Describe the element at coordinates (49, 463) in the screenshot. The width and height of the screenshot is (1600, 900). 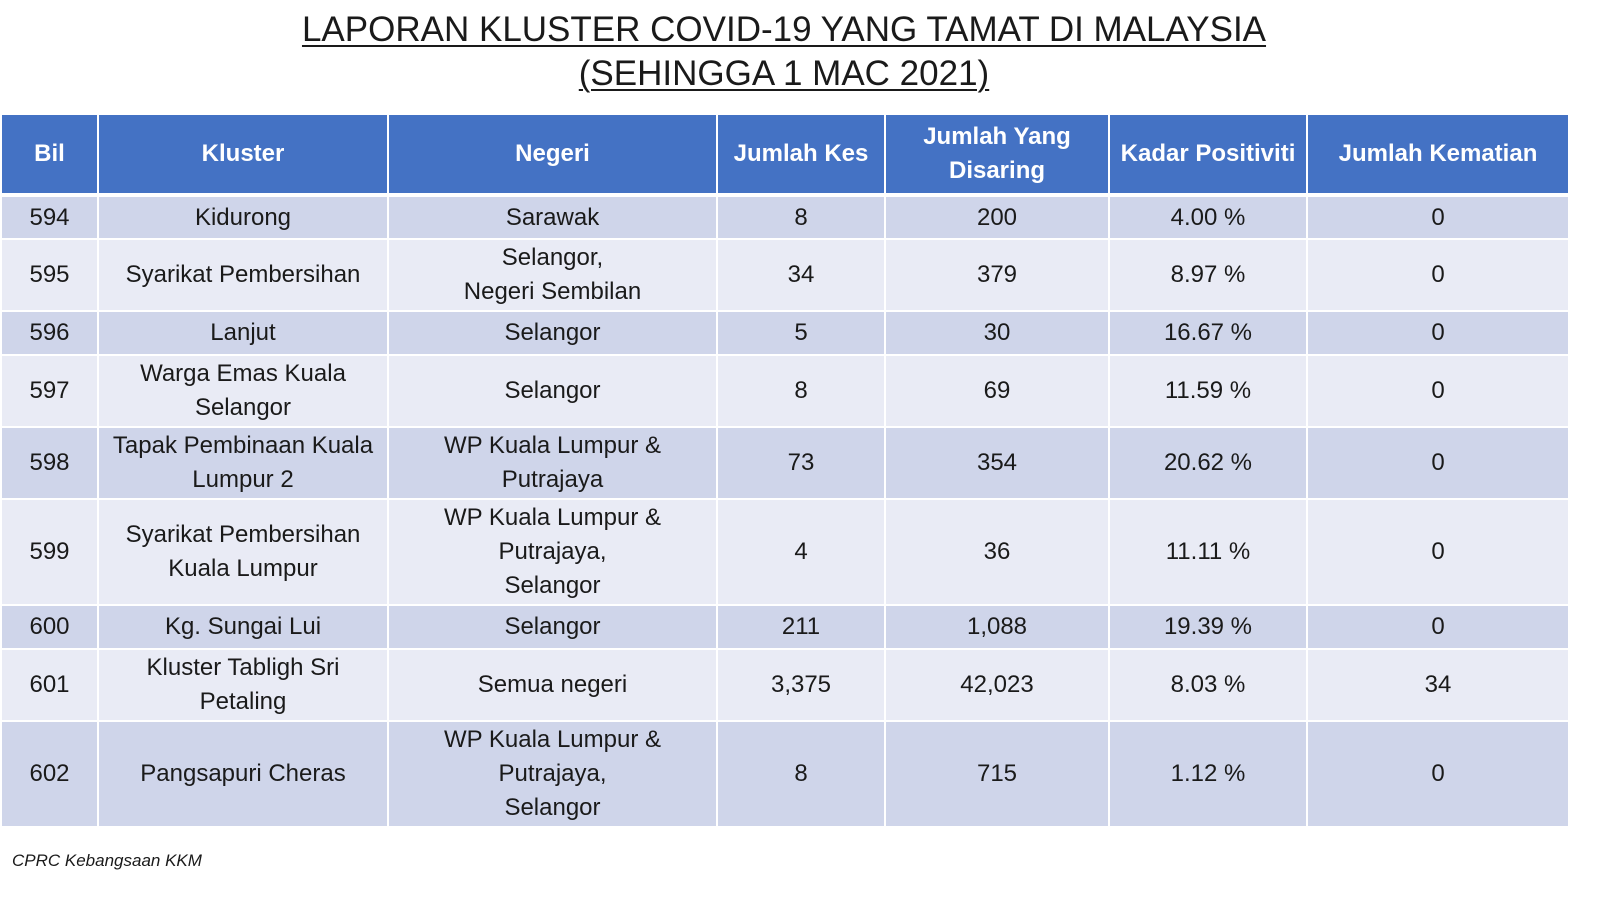
I see `cell-bil: 598` at that location.